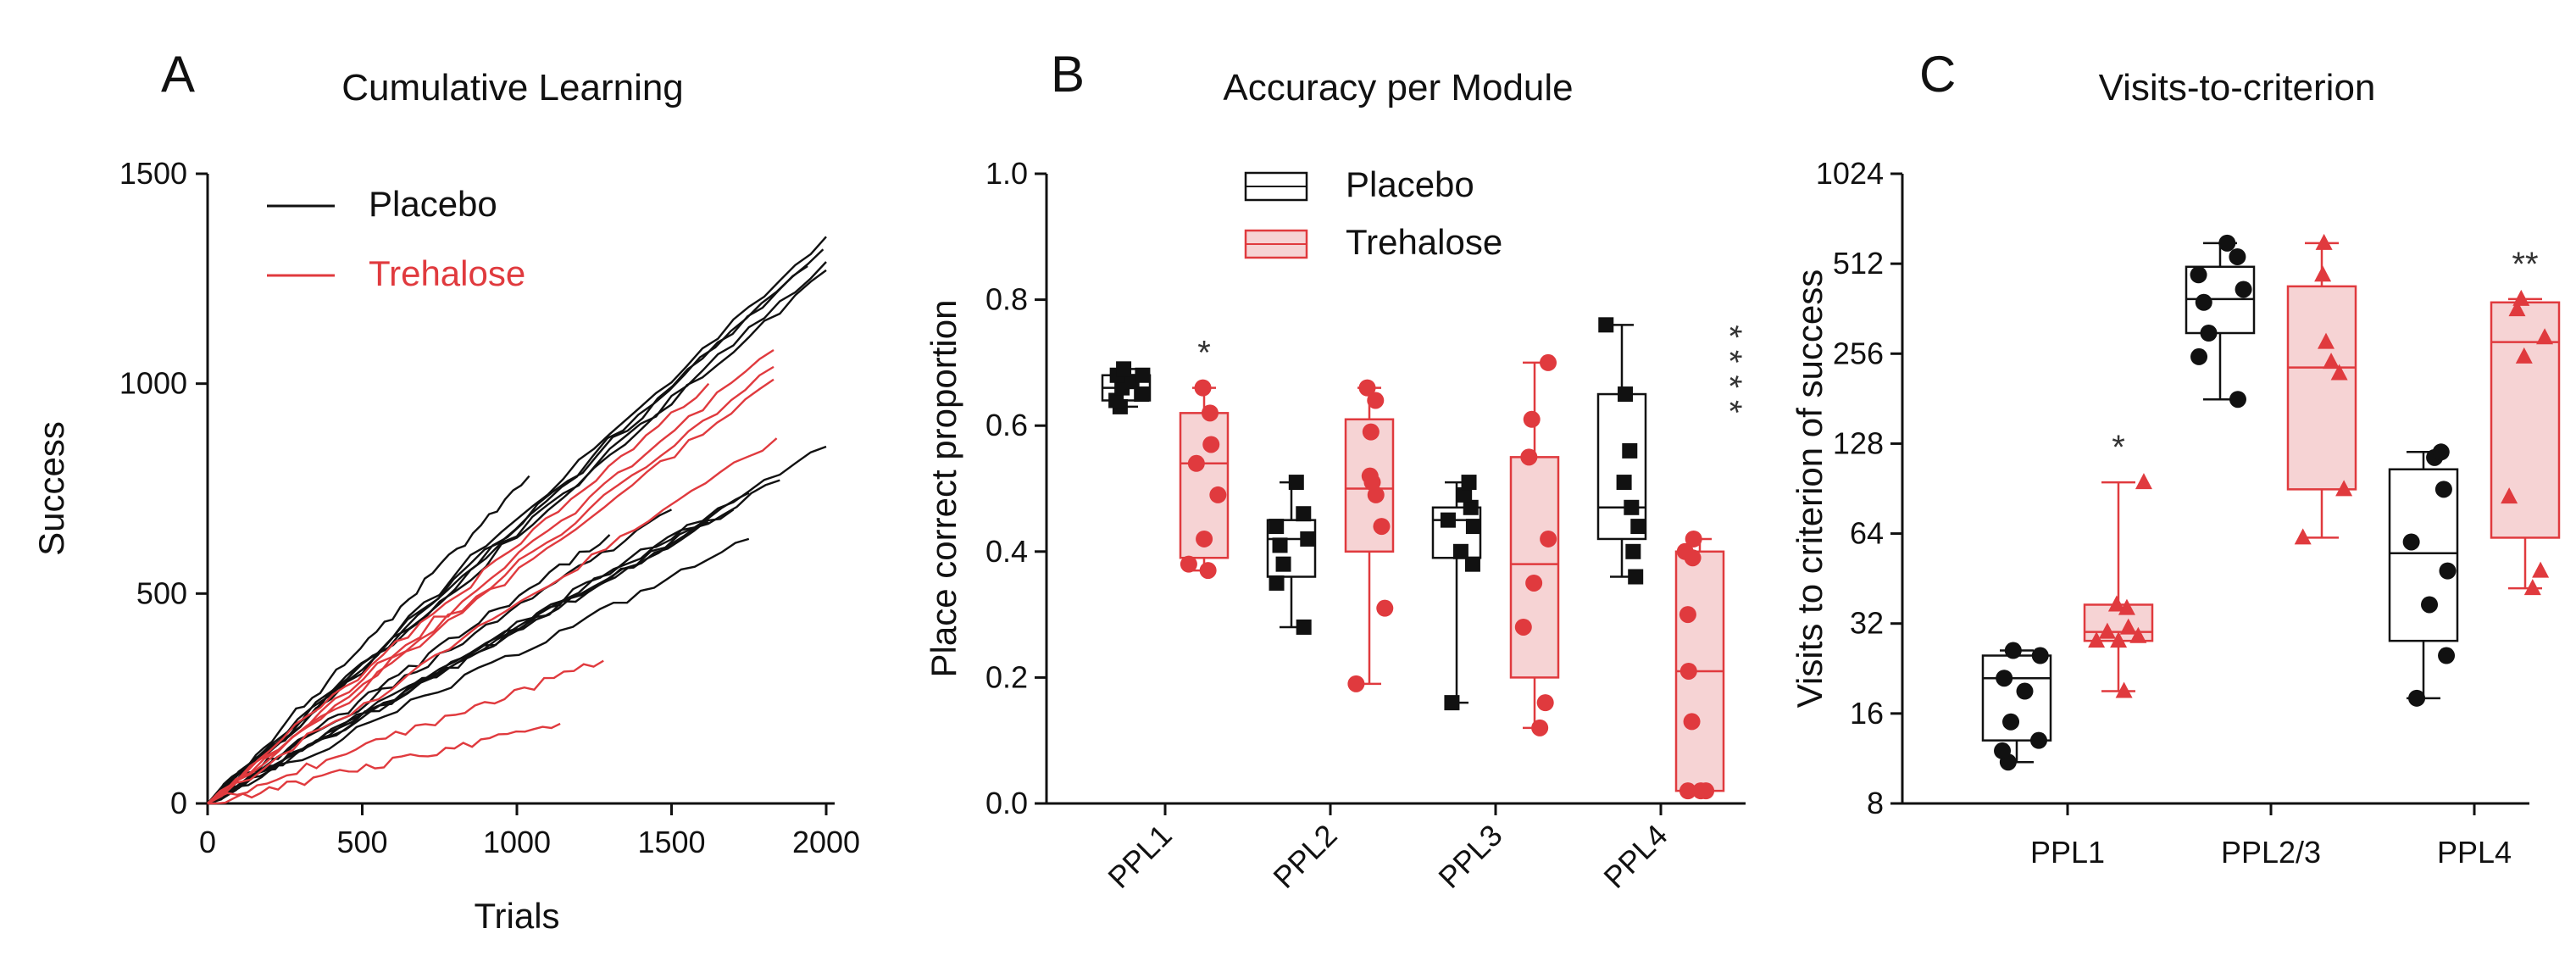 This screenshot has width=2576, height=956. Describe the element at coordinates (826, 842) in the screenshot. I see `panel-a-x-tick-label: 2000` at that location.